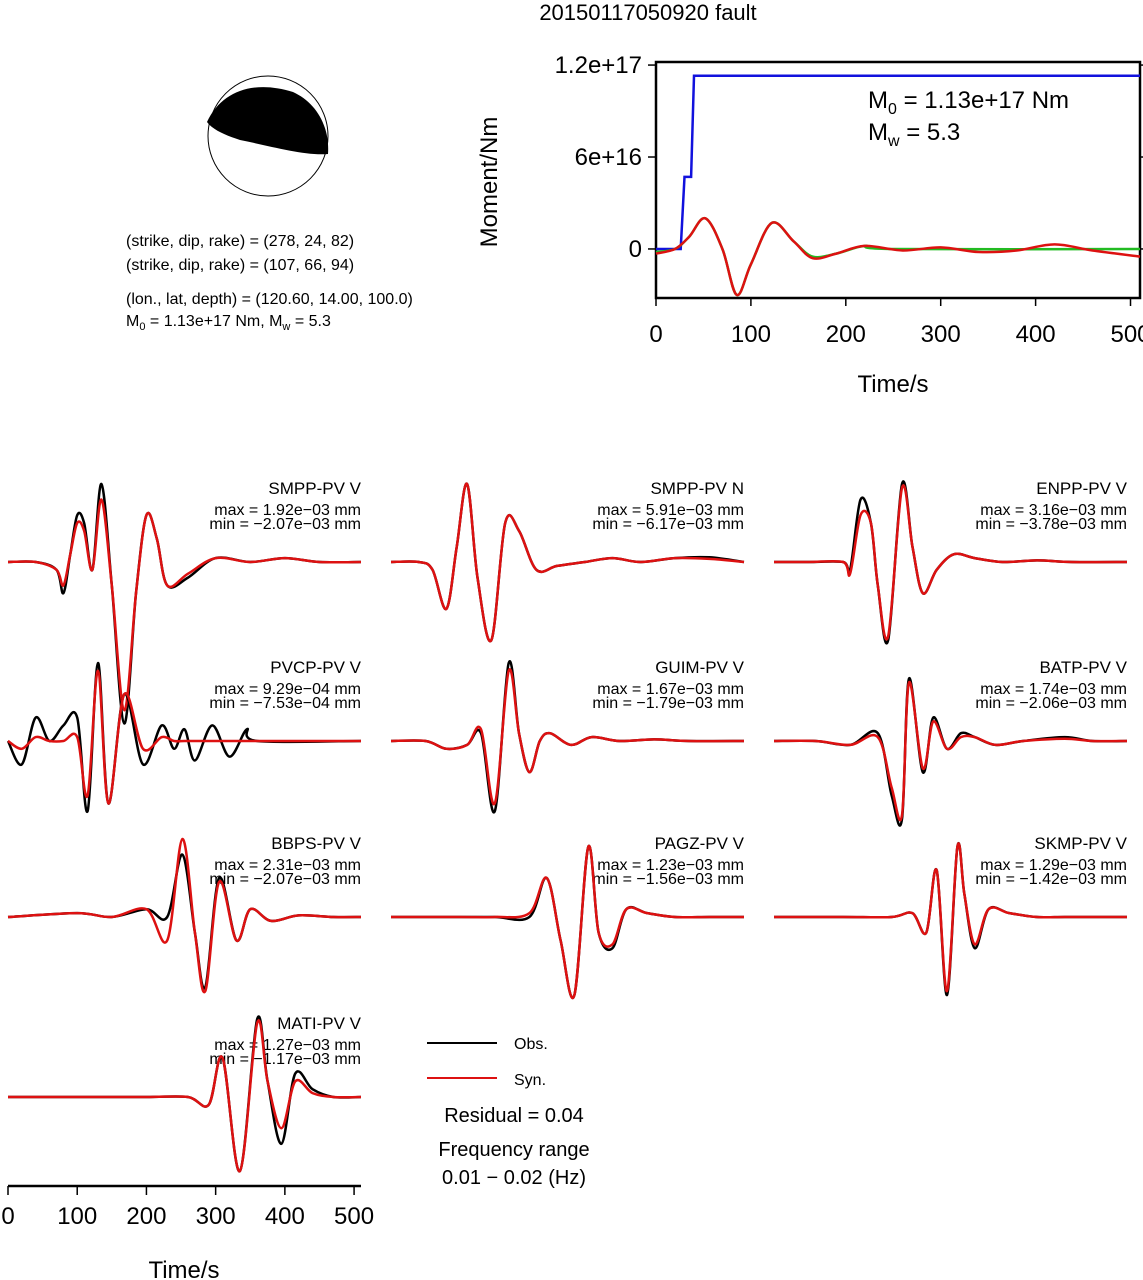  I want to click on moment-x-tick-label: 400, so click(1036, 334).